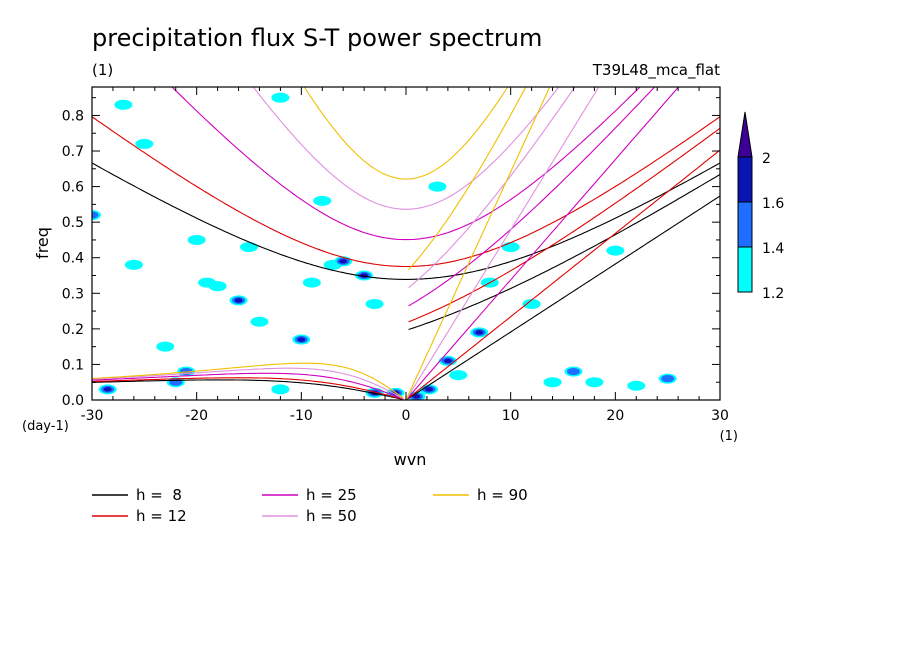 The width and height of the screenshot is (904, 654). I want to click on y-tick-label: 0.5, so click(73, 223).